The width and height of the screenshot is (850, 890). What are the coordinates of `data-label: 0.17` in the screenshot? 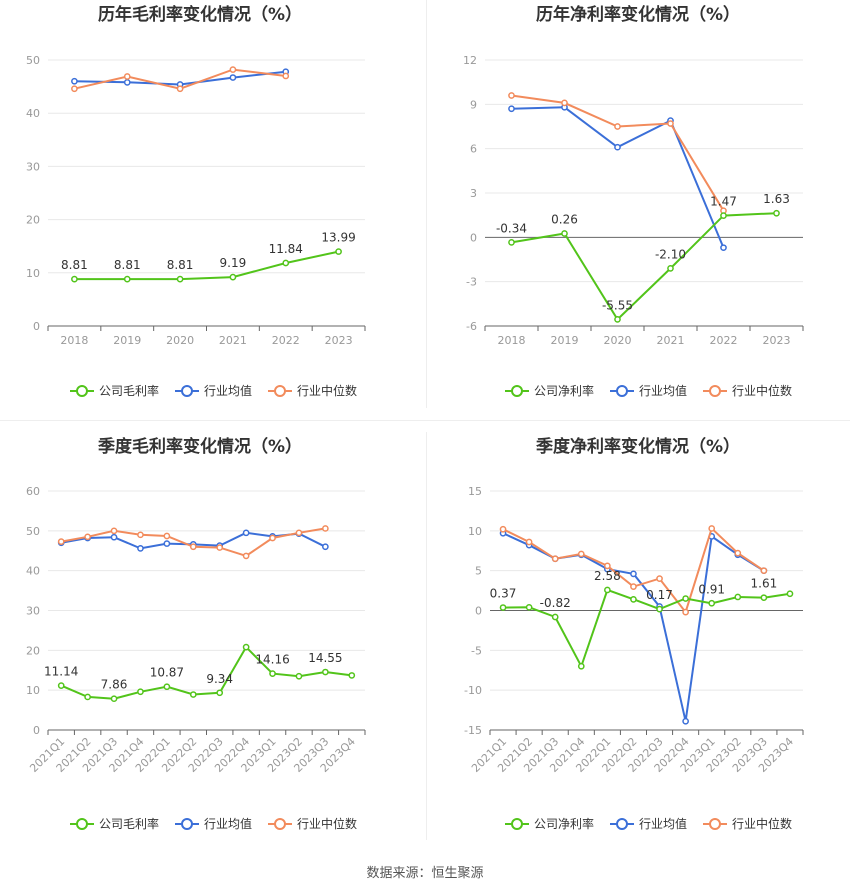 It's located at (659, 595).